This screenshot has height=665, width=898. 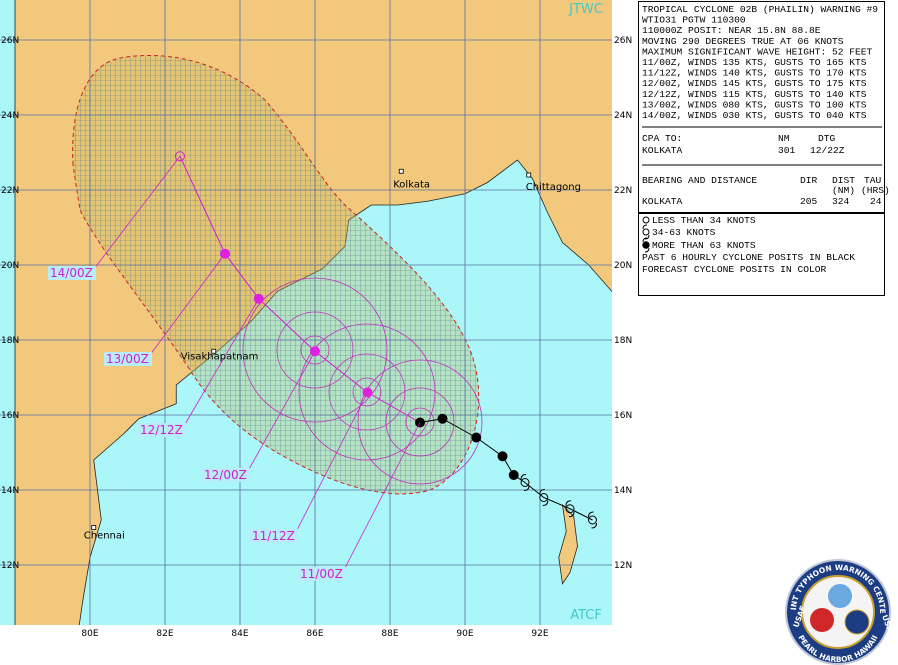 I want to click on cpa-dtg-value: 12/22Z, so click(x=827, y=150).